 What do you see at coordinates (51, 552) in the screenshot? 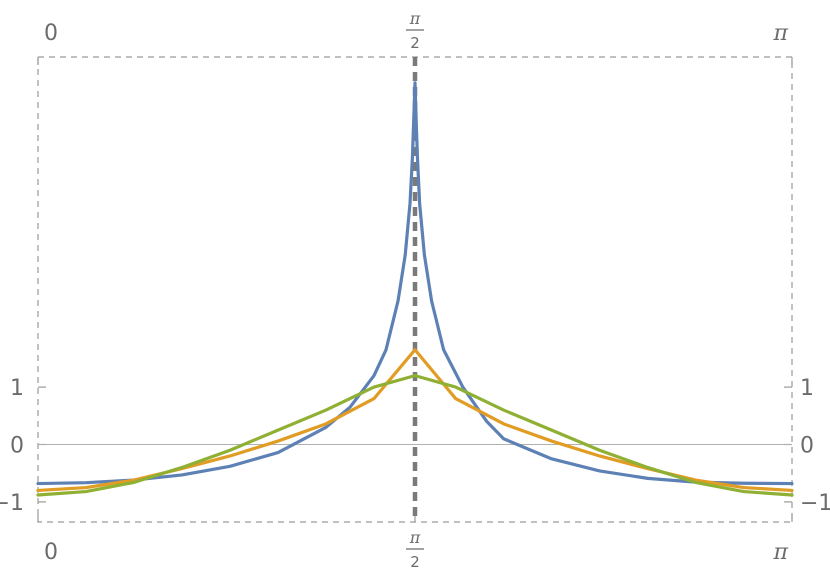
I see `x-tick-label-bottom: 0` at bounding box center [51, 552].